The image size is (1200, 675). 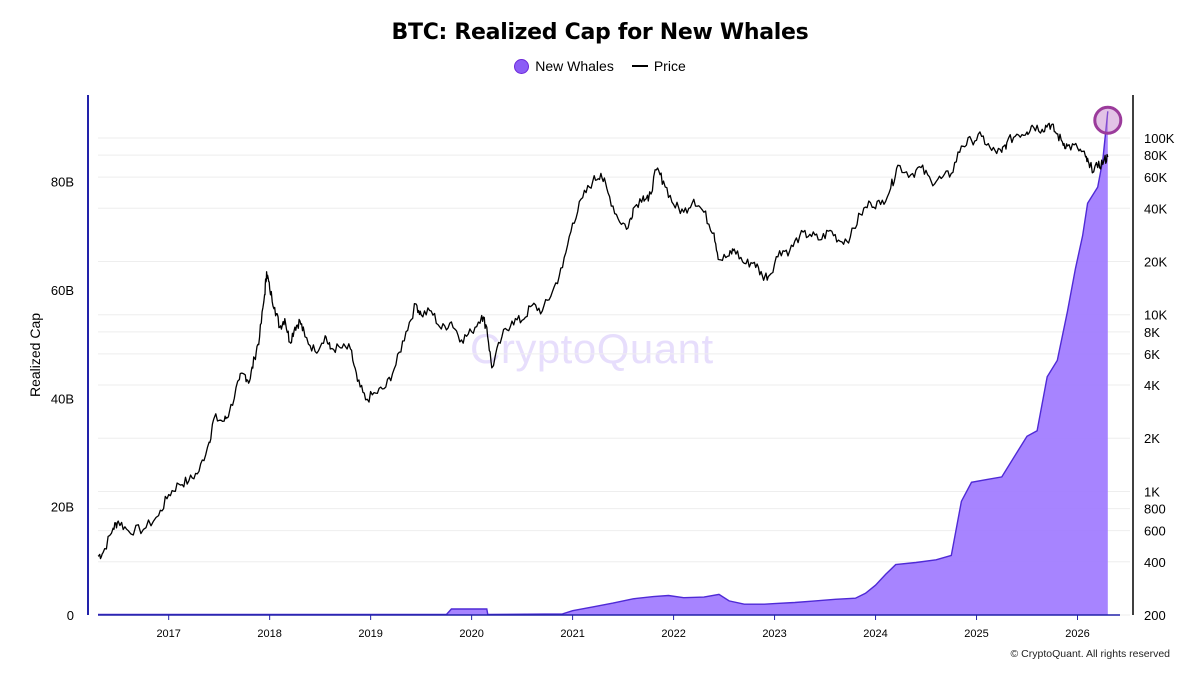 What do you see at coordinates (62, 290) in the screenshot?
I see `left-tick-label-3: 60B` at bounding box center [62, 290].